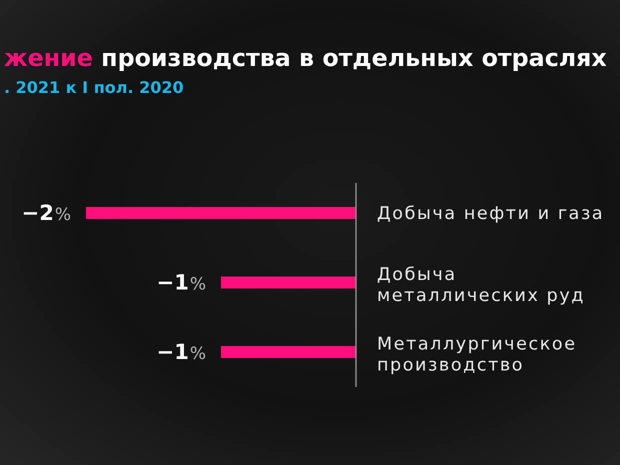 The width and height of the screenshot is (620, 465). What do you see at coordinates (305, 58) in the screenshot?
I see `chart-title: жение производства в отдельных отраслях` at bounding box center [305, 58].